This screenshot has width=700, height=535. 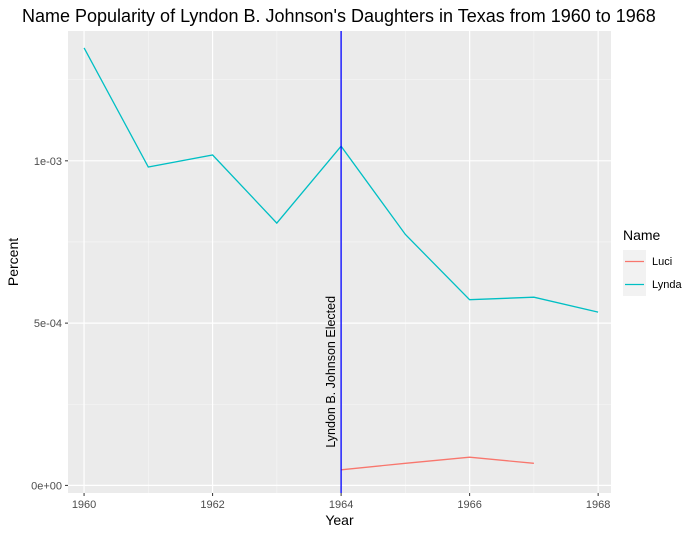 I want to click on x-tick-label: 1964, so click(x=341, y=505).